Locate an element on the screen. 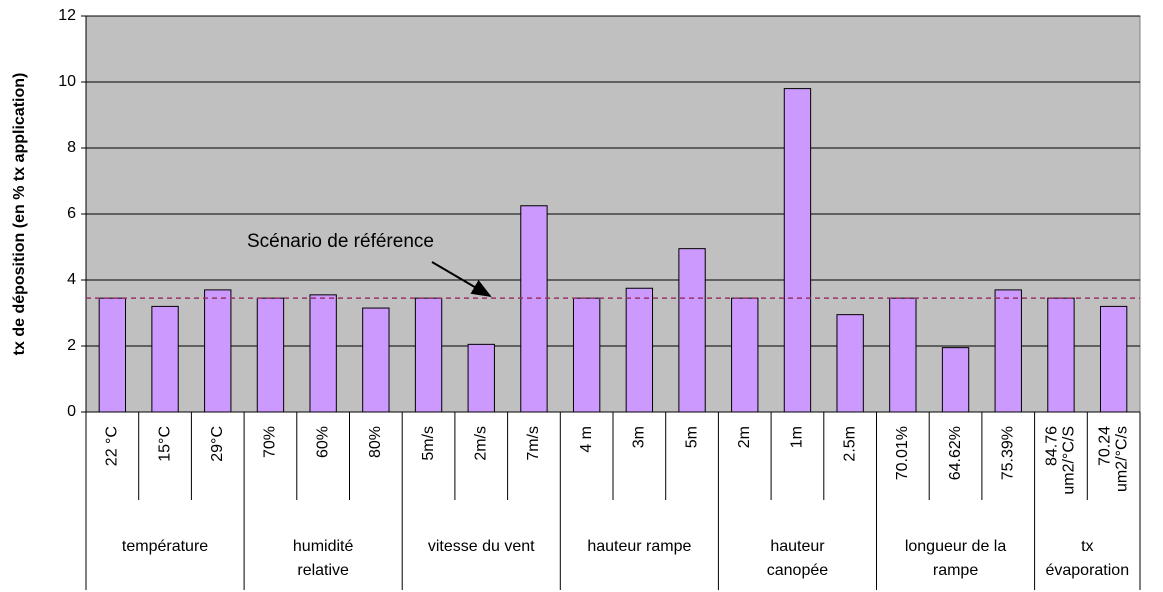 This screenshot has width=1163, height=592. y-tick-label: 10 is located at coordinates (67, 81).